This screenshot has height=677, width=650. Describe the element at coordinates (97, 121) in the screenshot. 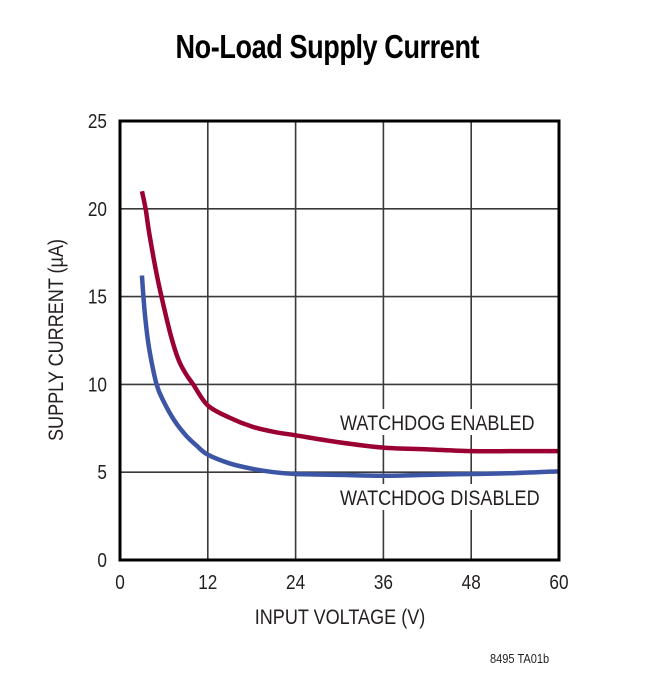

I see `y-tick-label: 25` at that location.